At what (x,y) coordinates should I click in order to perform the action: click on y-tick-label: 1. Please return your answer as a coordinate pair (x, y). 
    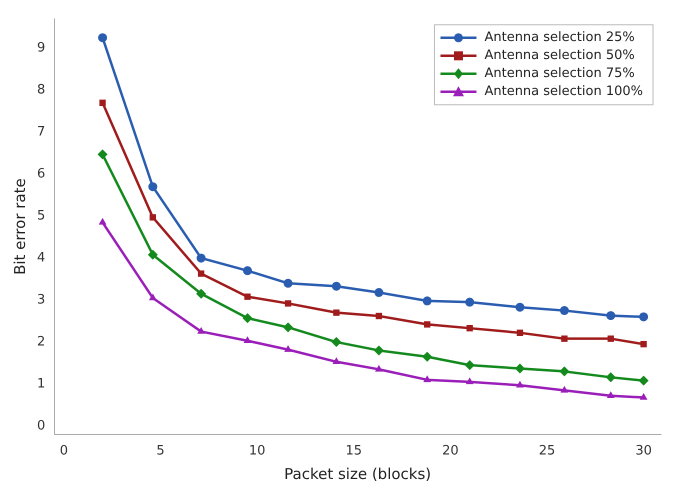
    Looking at the image, I should click on (41, 384).